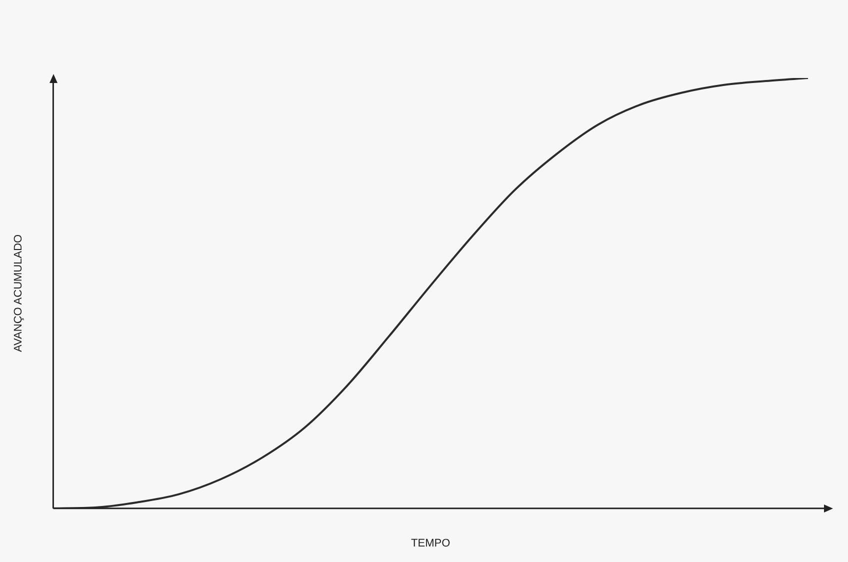  Describe the element at coordinates (431, 543) in the screenshot. I see `x-axis-title: TEMPO` at that location.